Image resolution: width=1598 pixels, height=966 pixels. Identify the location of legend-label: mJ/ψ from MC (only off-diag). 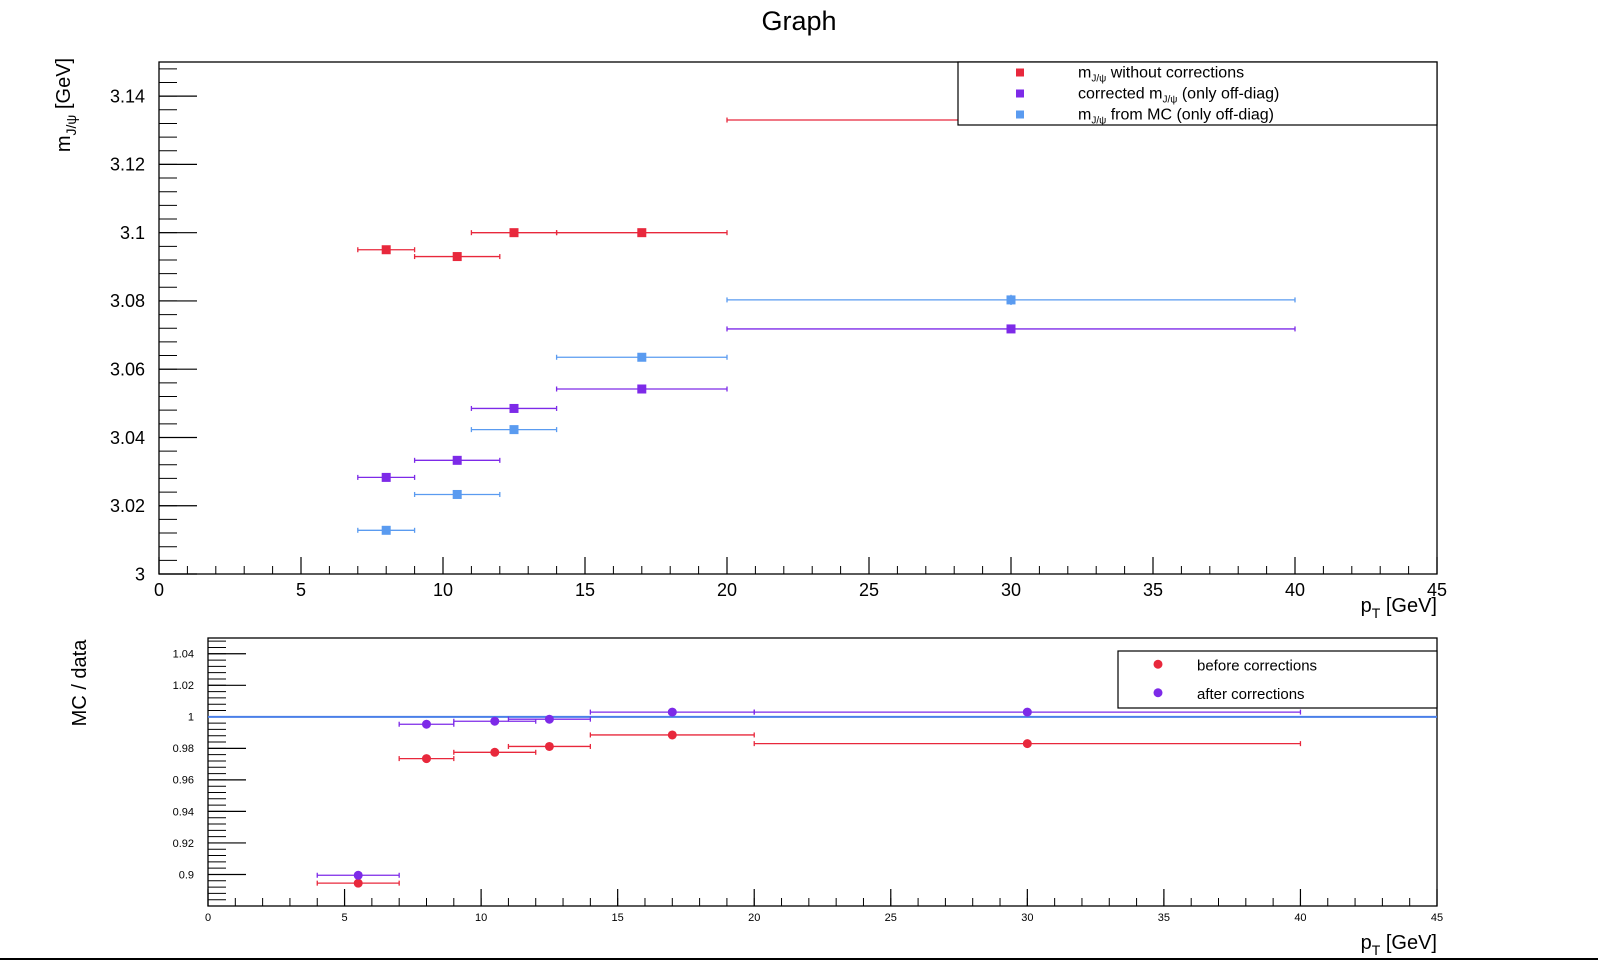
(1176, 117).